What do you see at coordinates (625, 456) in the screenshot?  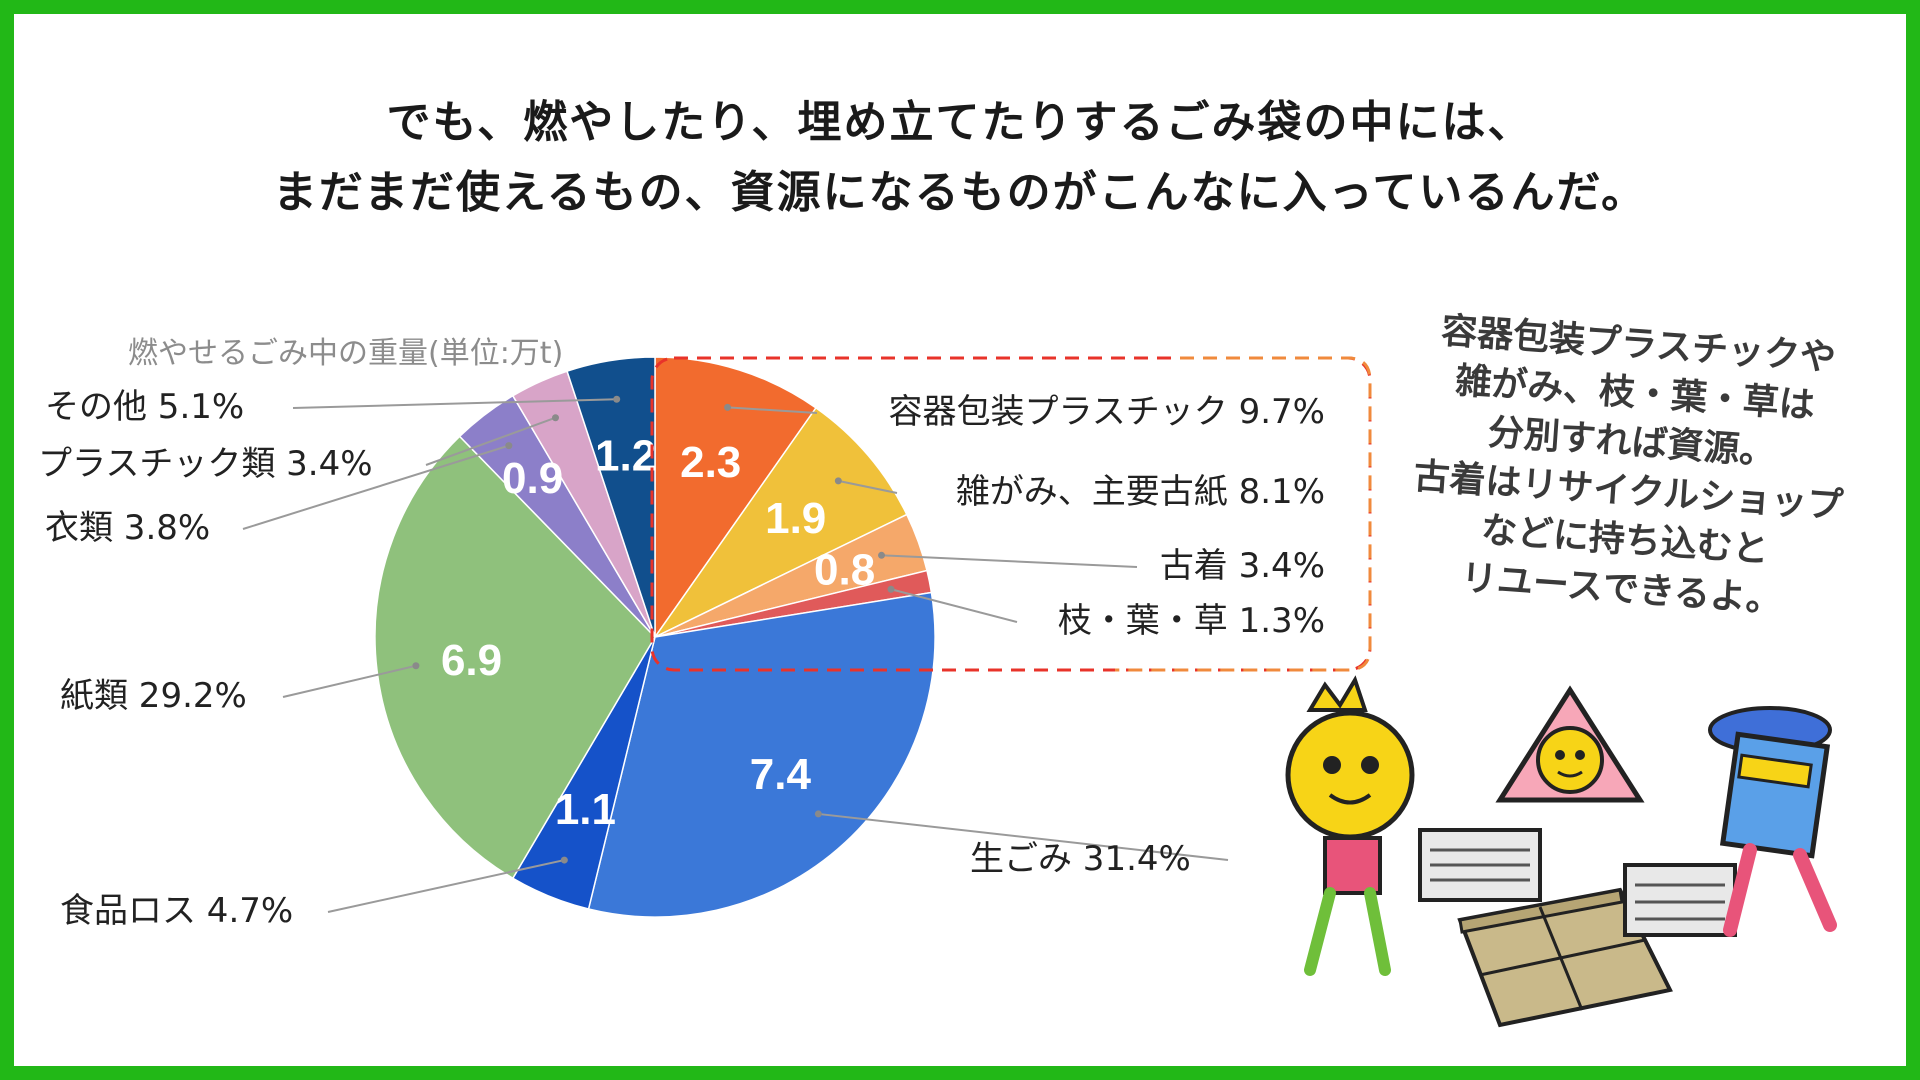 I see `slice-value-label: 1.2` at bounding box center [625, 456].